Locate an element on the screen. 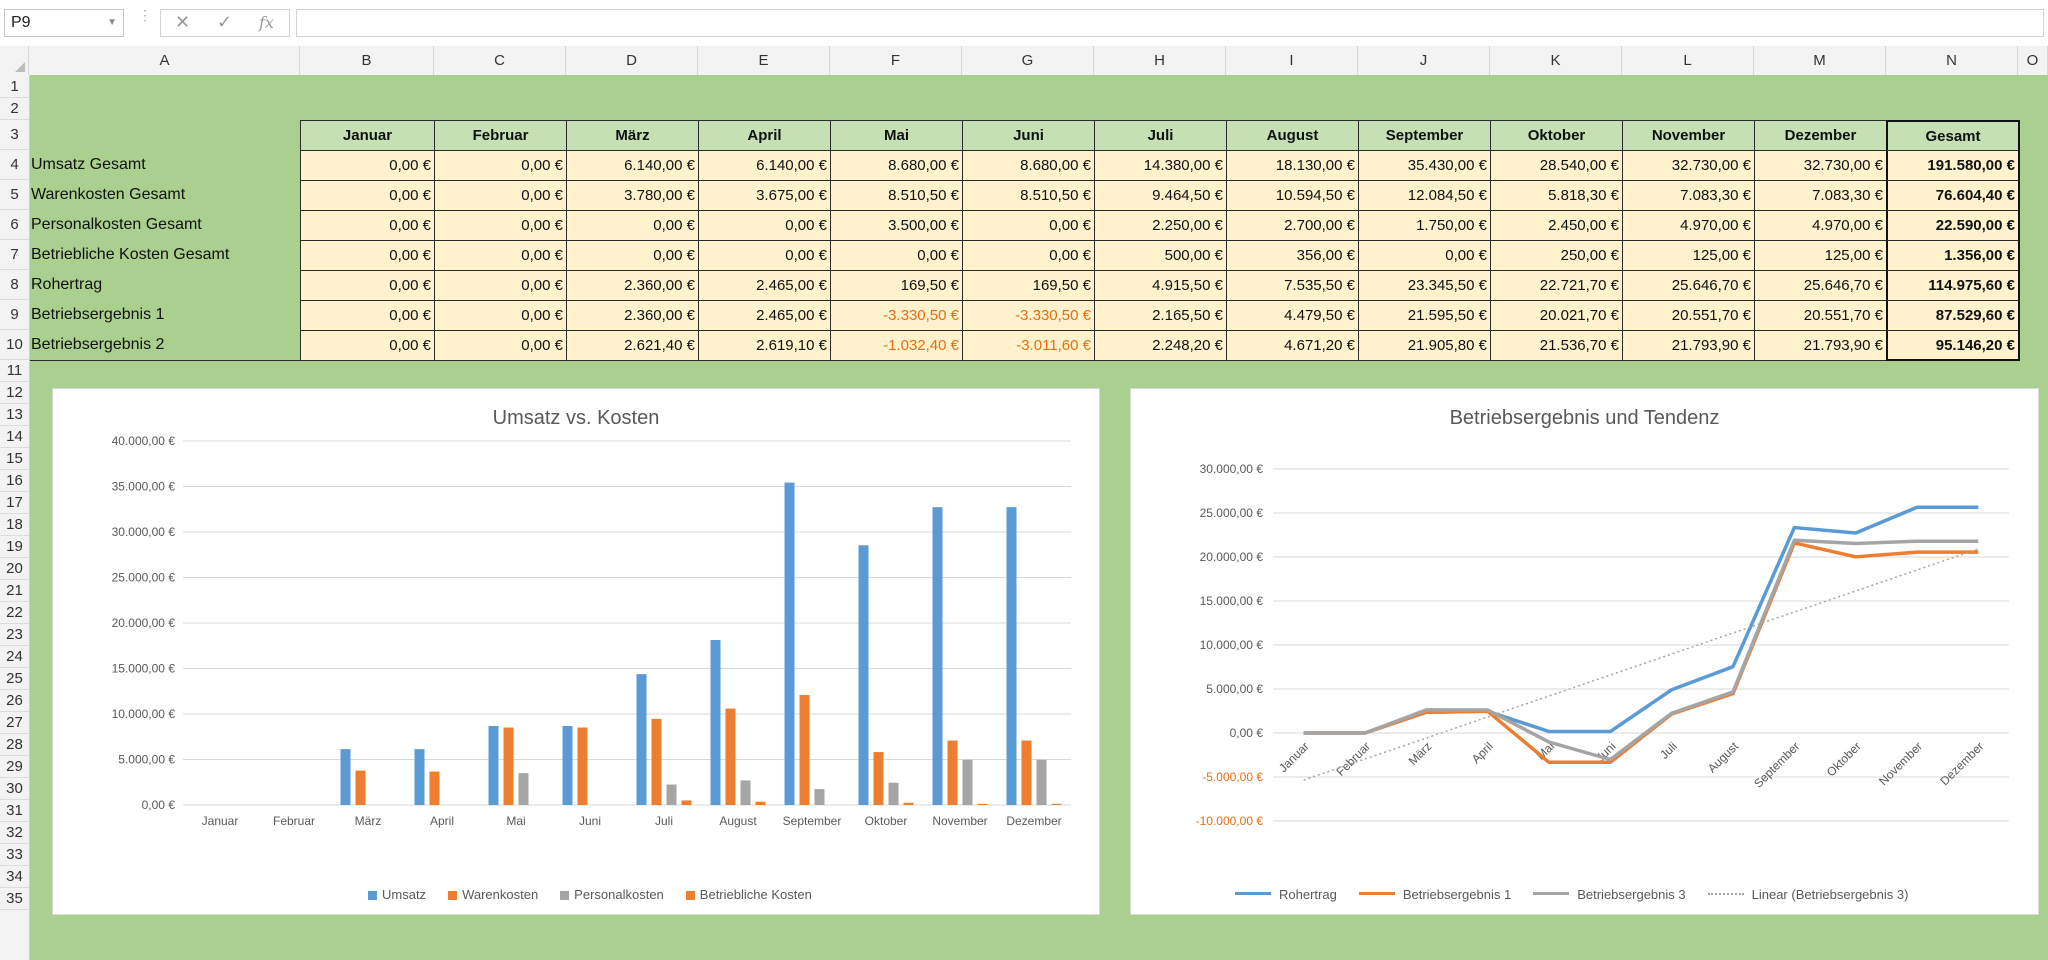  column-header-l: L is located at coordinates (1688, 60).